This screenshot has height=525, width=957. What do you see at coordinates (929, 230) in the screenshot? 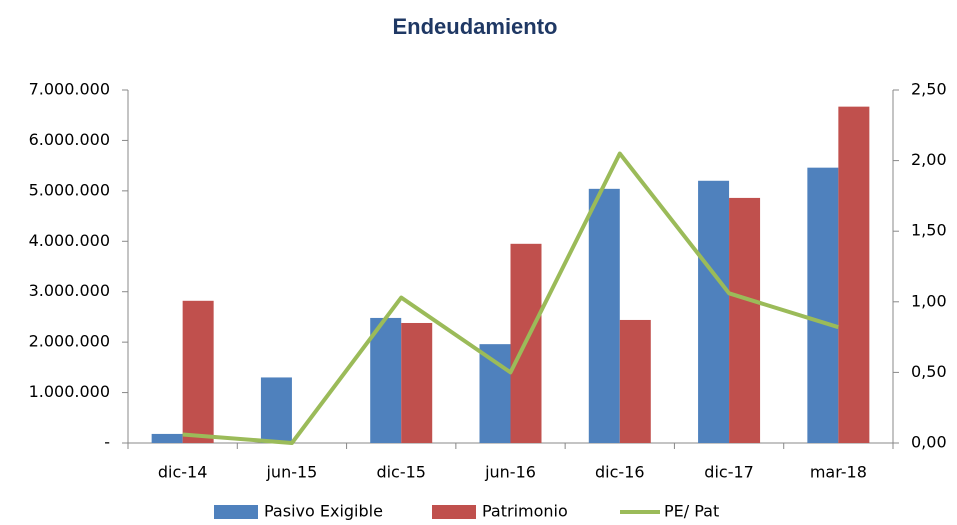
I see `y2-tick-label: 1,50` at bounding box center [929, 230].